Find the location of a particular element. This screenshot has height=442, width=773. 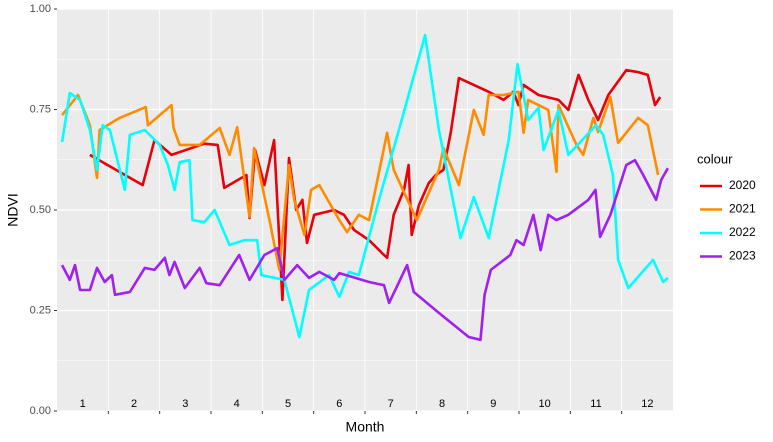

legend-label: 2023 is located at coordinates (742, 256).